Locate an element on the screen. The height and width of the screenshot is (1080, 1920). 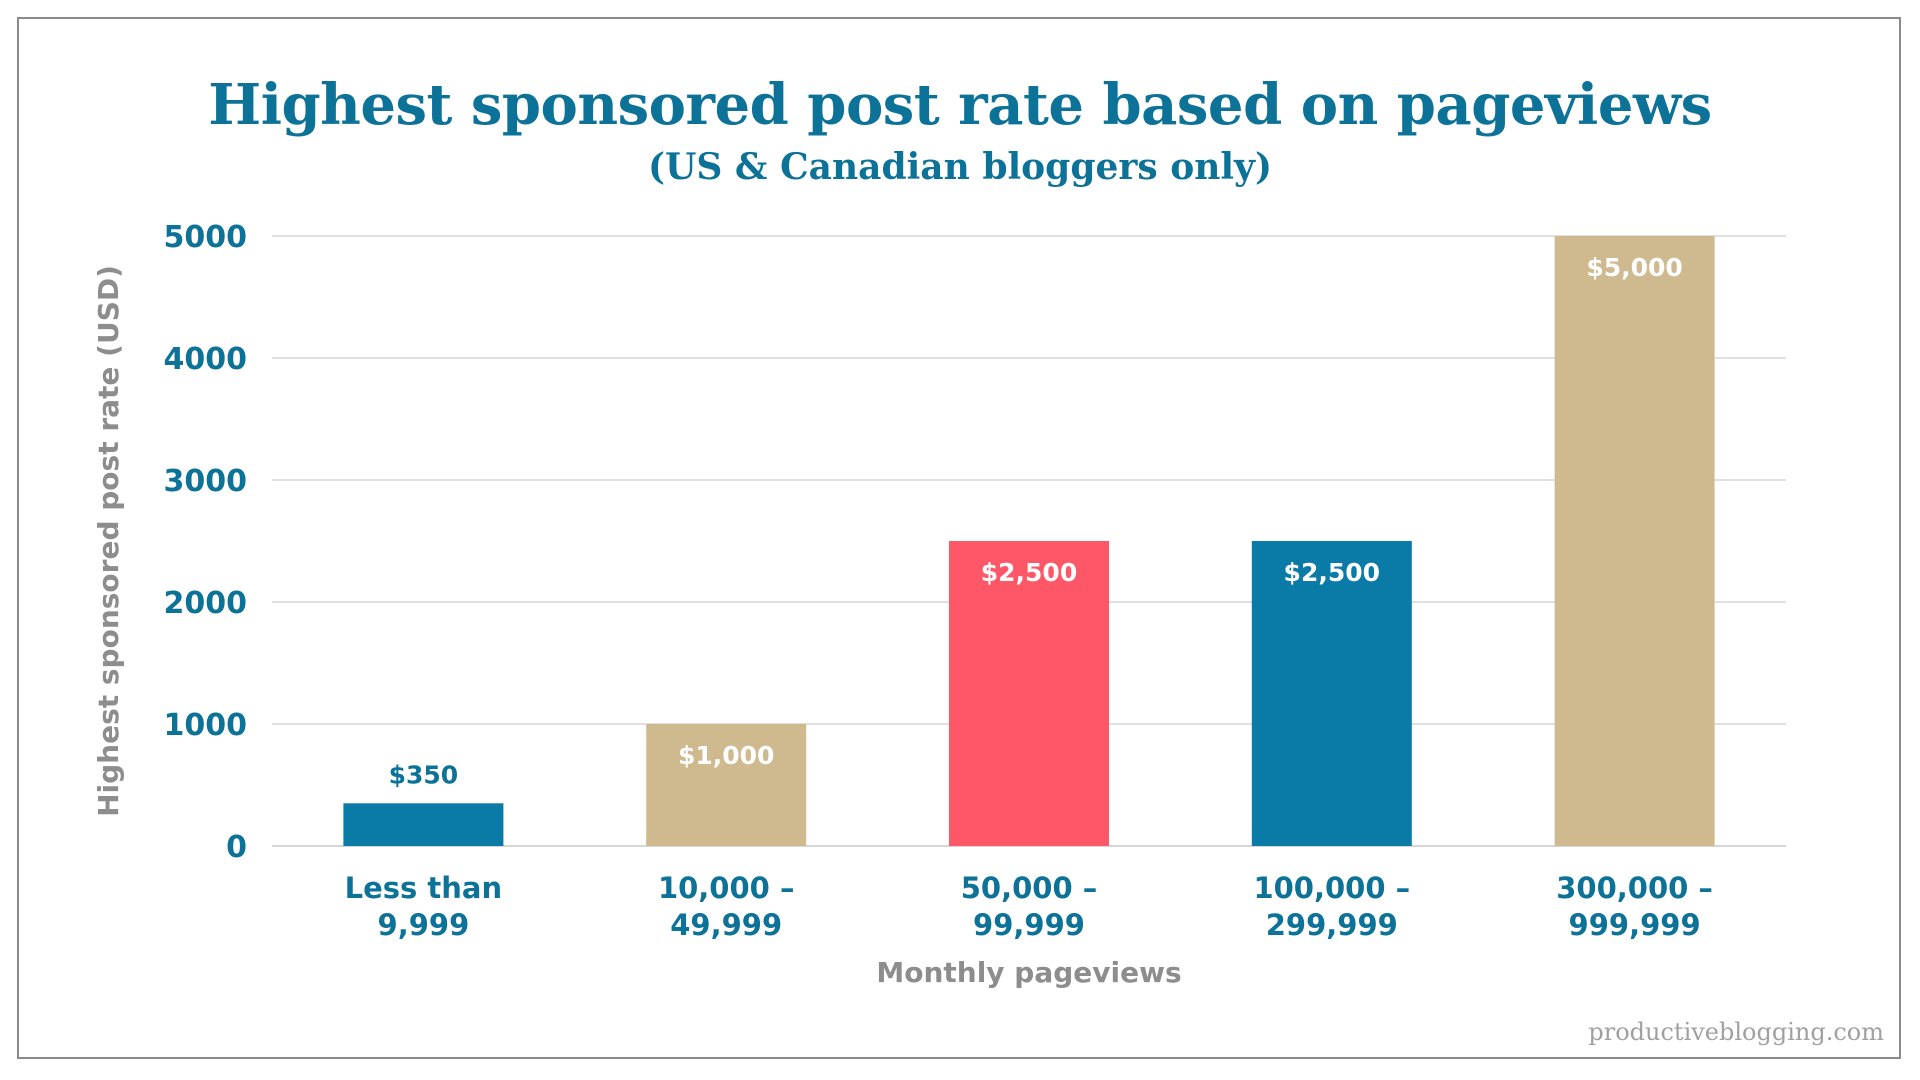
x-axis-title: Monthly pageviews is located at coordinates (1028, 972).